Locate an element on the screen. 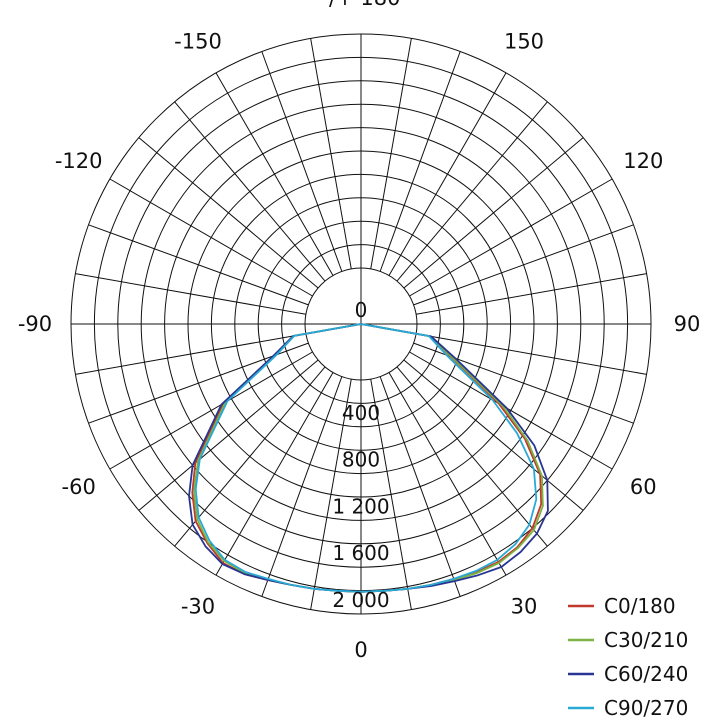 This screenshot has height=722, width=722. legend: C0/180 C30/210 C60/240 C90/270 is located at coordinates (628, 657).